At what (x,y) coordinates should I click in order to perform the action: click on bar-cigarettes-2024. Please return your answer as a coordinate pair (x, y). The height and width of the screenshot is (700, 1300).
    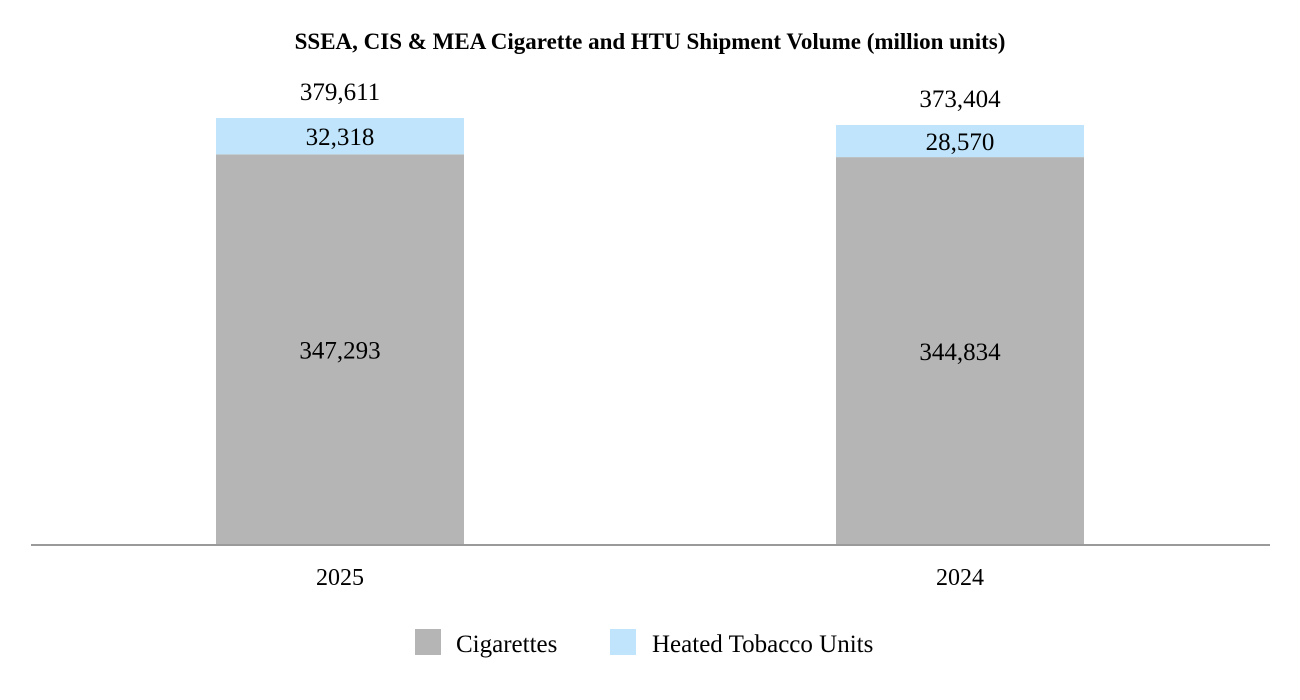
    Looking at the image, I should click on (960, 351).